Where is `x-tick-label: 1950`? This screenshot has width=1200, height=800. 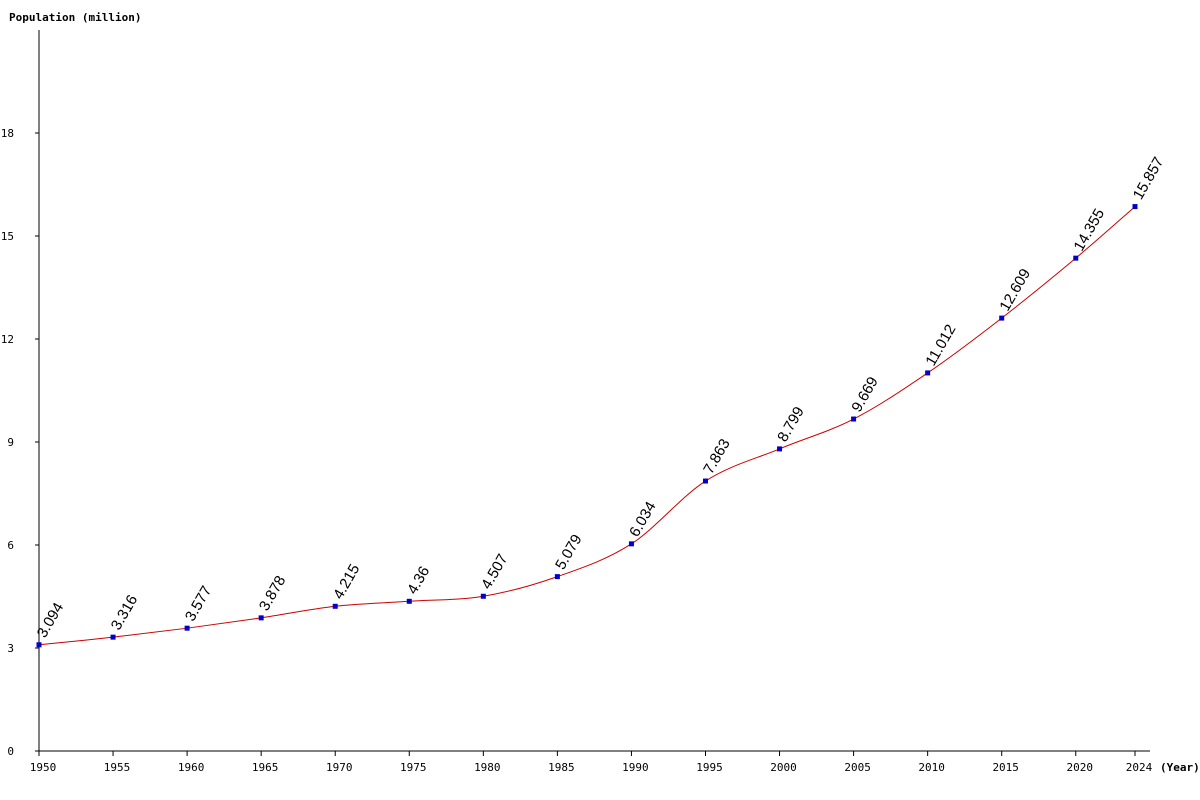 x-tick-label: 1950 is located at coordinates (43, 767).